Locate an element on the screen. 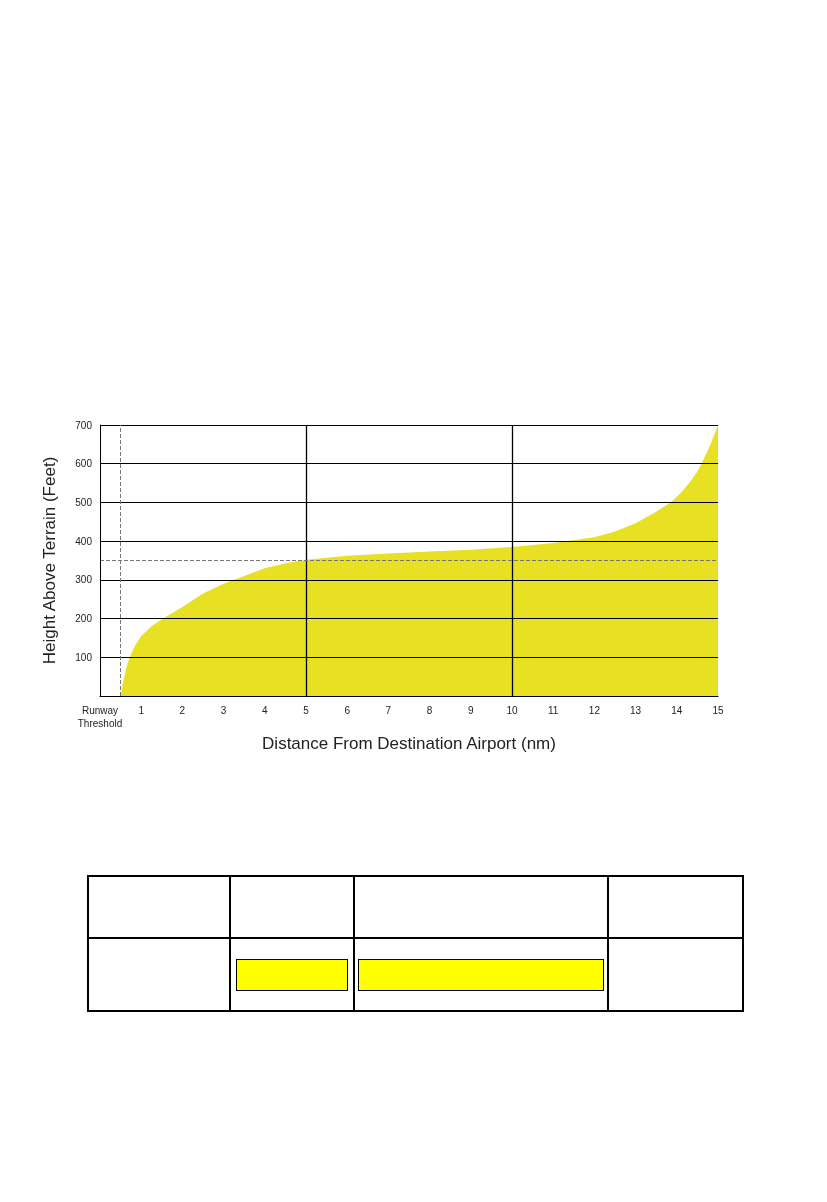 Image resolution: width=827 pixels, height=1202 pixels. y-tick-label: 700 is located at coordinates (84, 425).